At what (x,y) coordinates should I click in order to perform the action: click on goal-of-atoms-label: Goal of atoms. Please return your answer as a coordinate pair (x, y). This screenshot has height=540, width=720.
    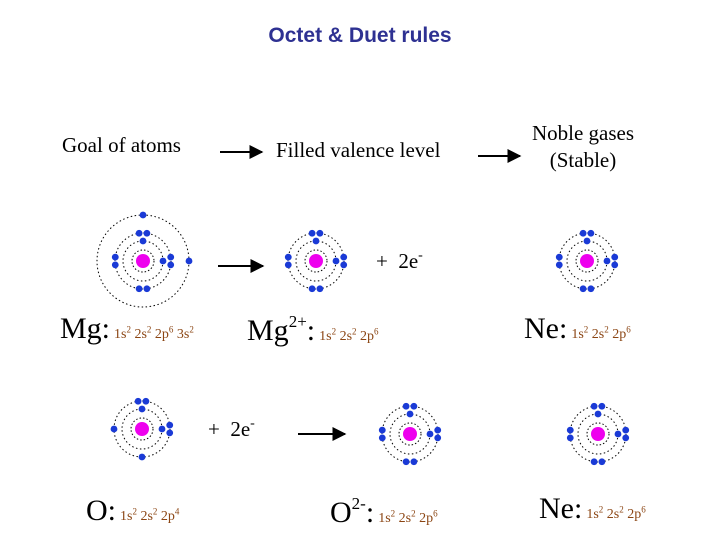
    Looking at the image, I should click on (121, 145).